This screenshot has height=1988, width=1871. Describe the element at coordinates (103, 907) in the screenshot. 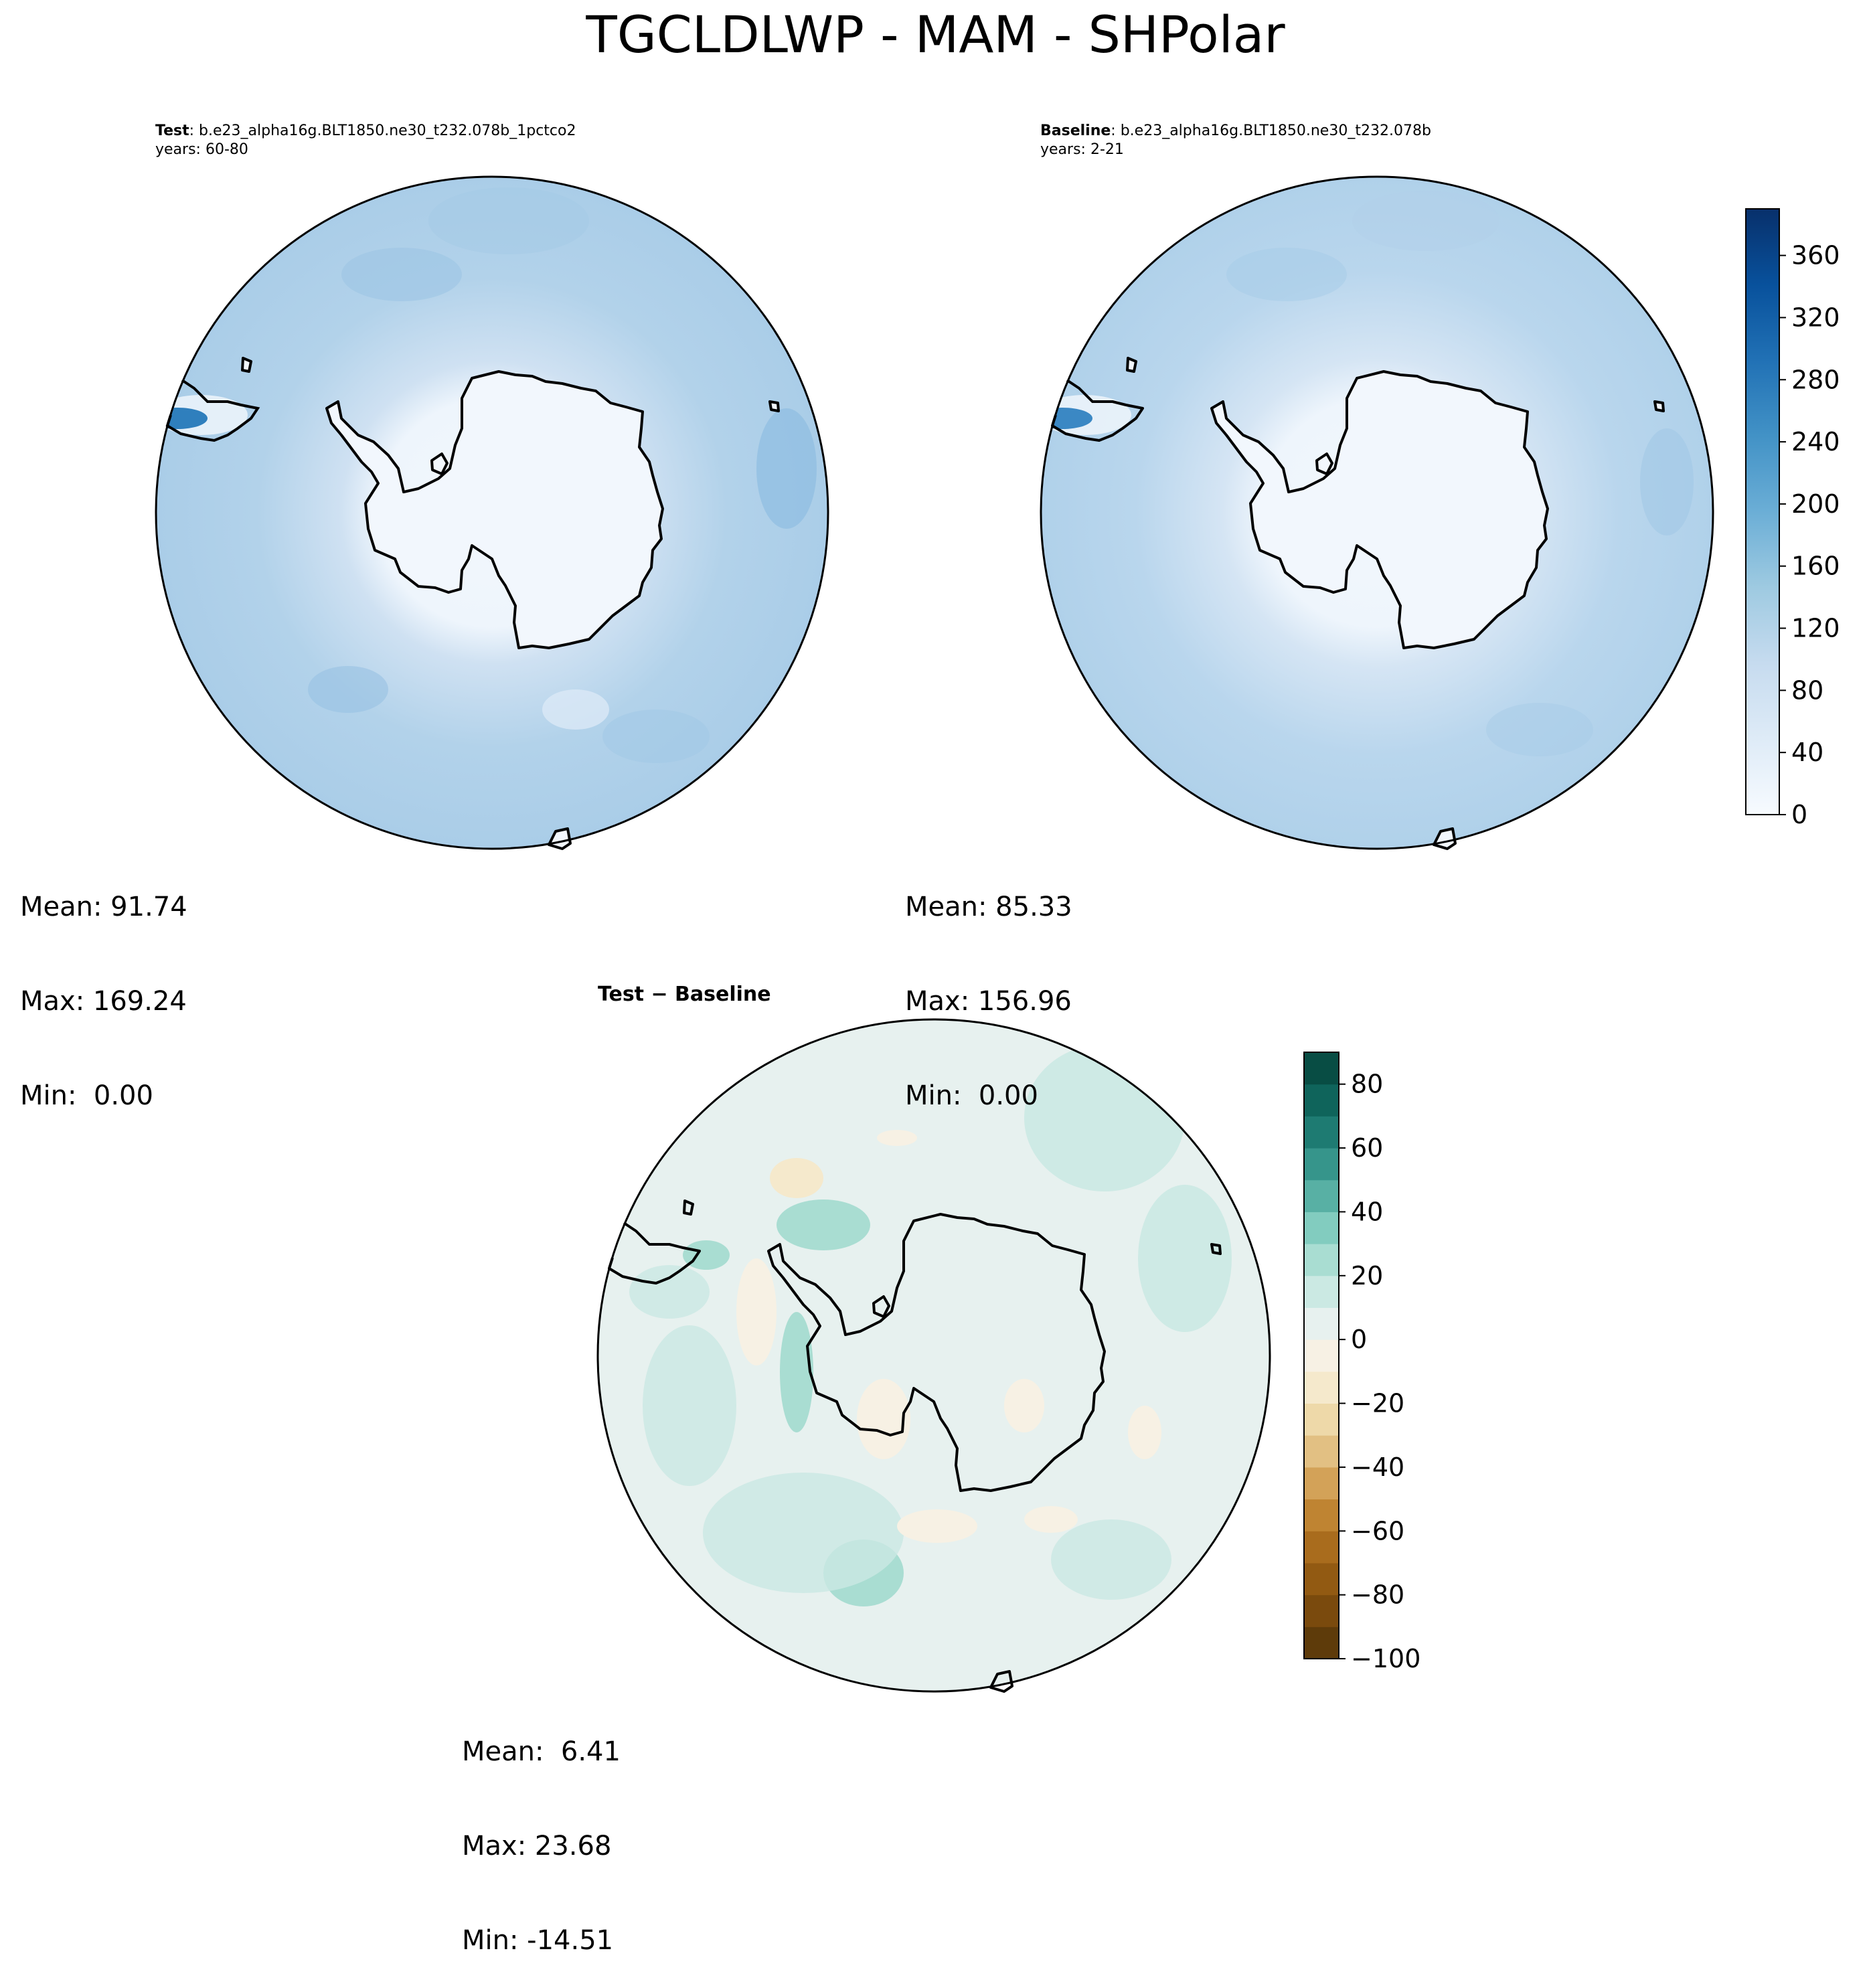

I see `test-mean: Mean: 91.74` at that location.